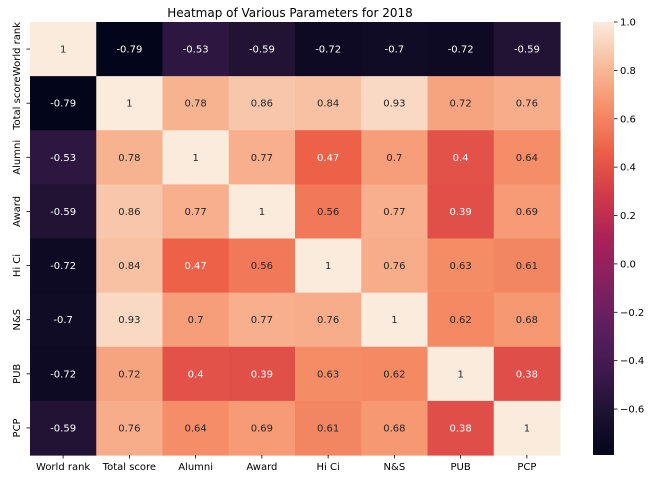 The height and width of the screenshot is (482, 653). I want to click on y-tick-label: Hi Ci, so click(17, 265).